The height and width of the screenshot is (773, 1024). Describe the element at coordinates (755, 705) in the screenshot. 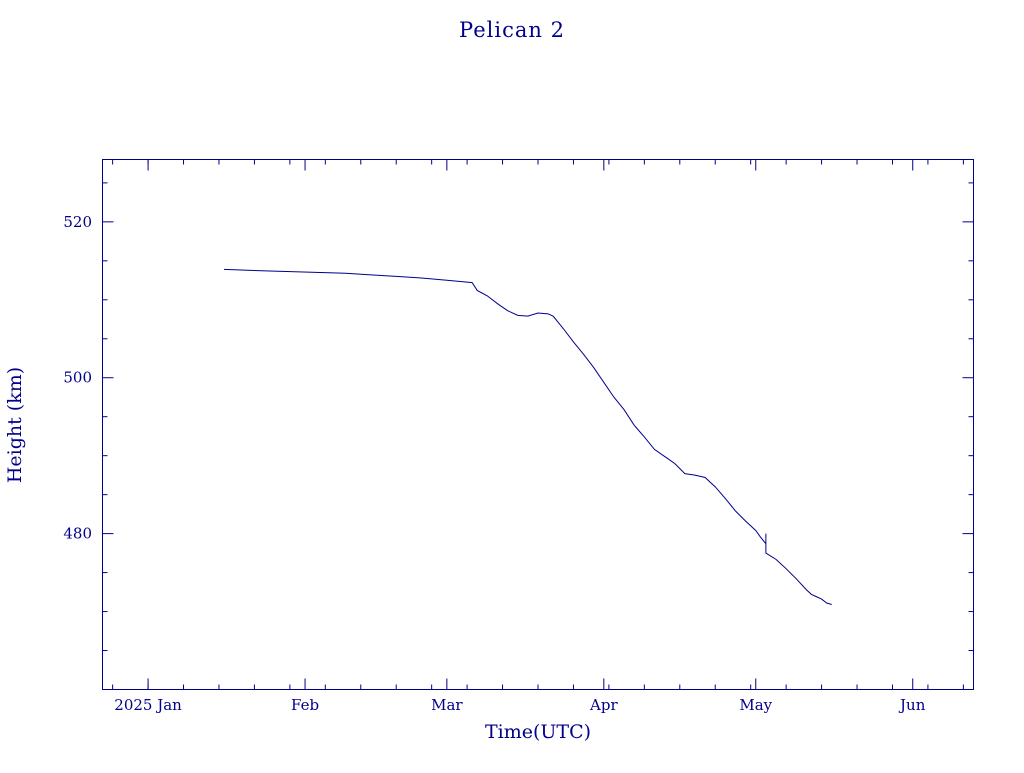

I see `x-tick-label: May` at that location.